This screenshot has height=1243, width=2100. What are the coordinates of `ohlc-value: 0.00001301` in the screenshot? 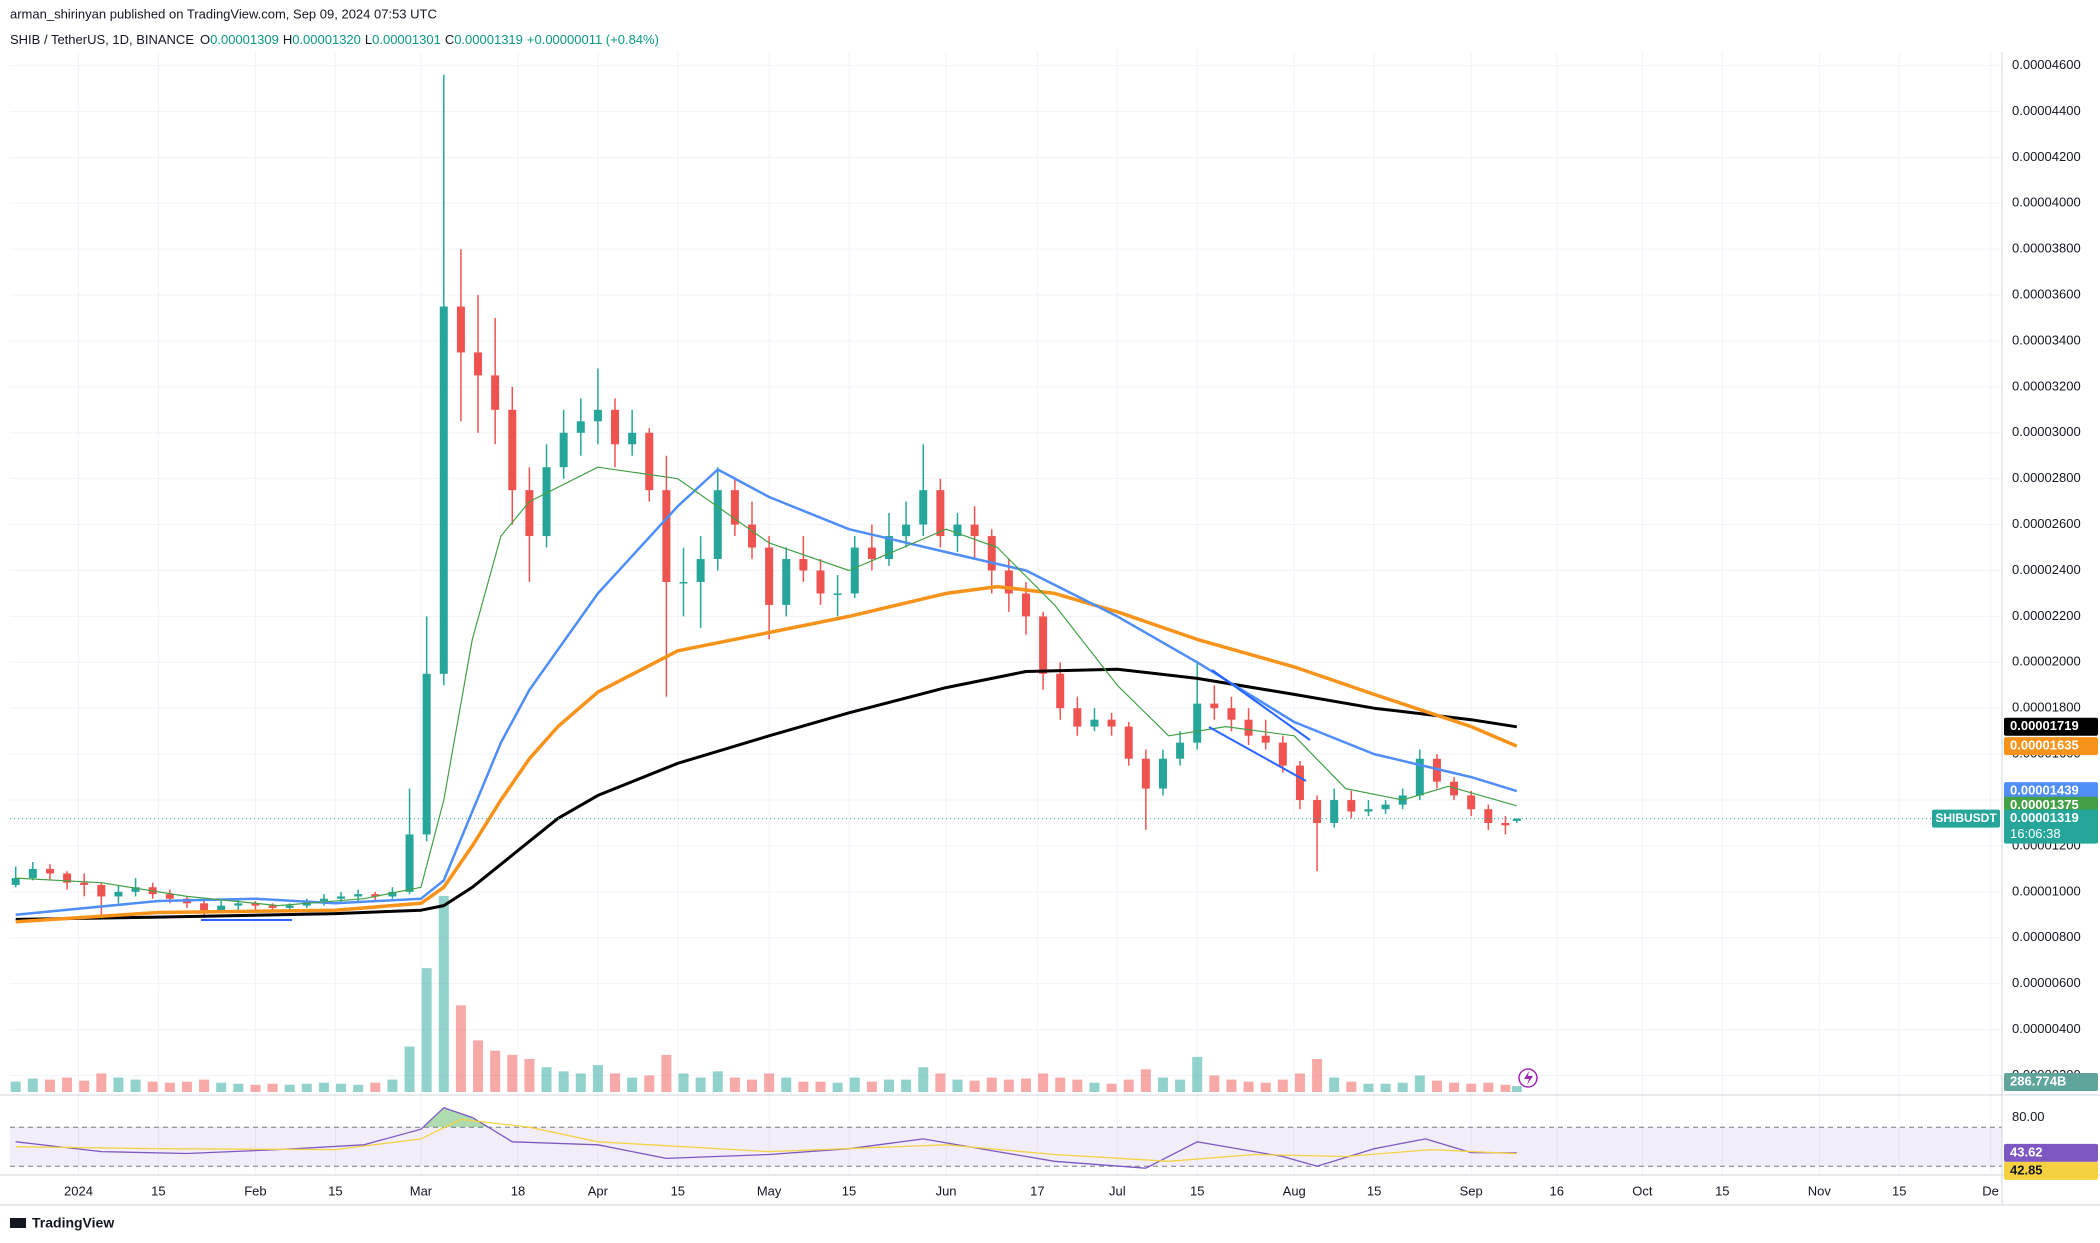 It's located at (406, 39).